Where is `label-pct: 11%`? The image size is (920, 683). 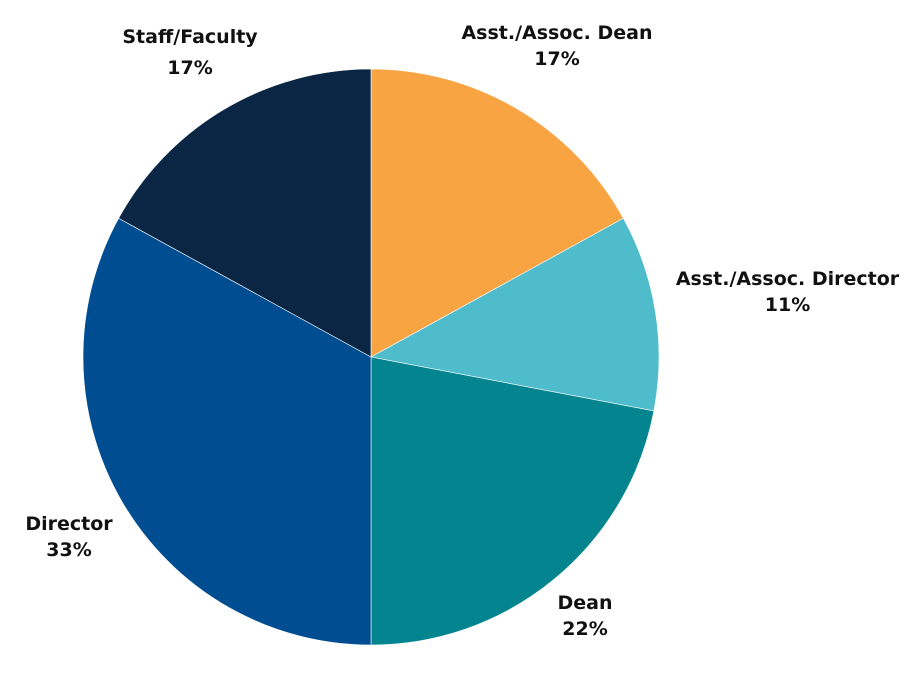 label-pct: 11% is located at coordinates (787, 305).